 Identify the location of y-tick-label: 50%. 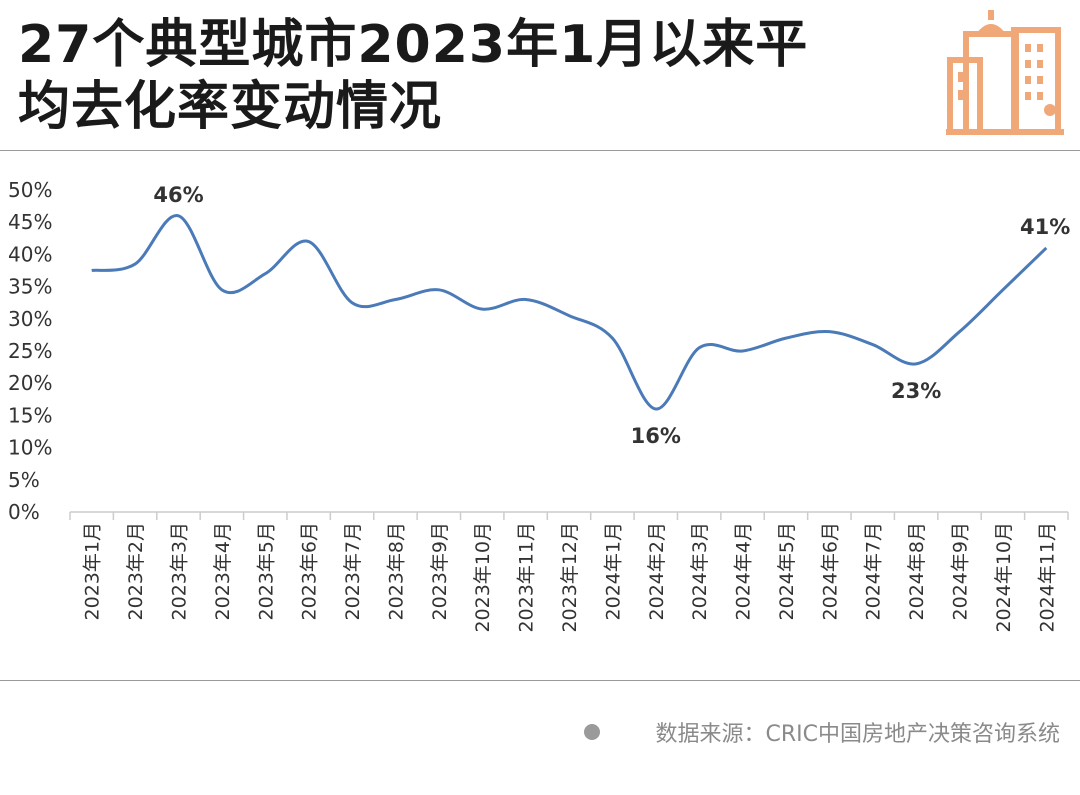
(30, 190).